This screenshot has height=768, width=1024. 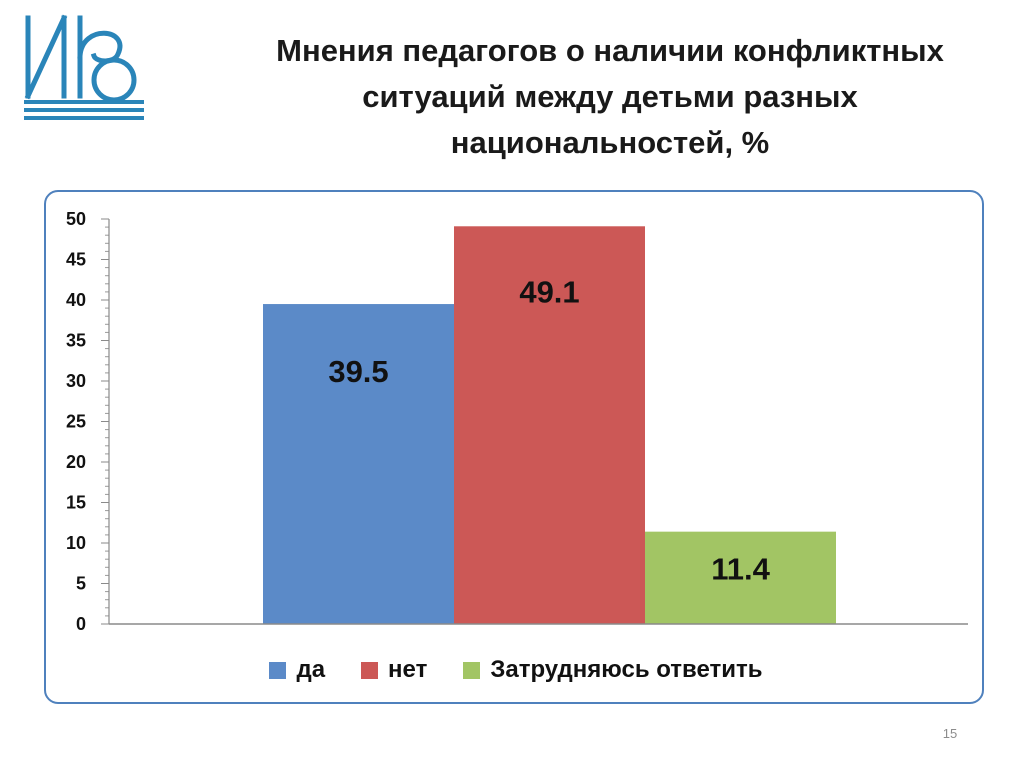 What do you see at coordinates (76, 300) in the screenshot?
I see `y-tick-label: 40` at bounding box center [76, 300].